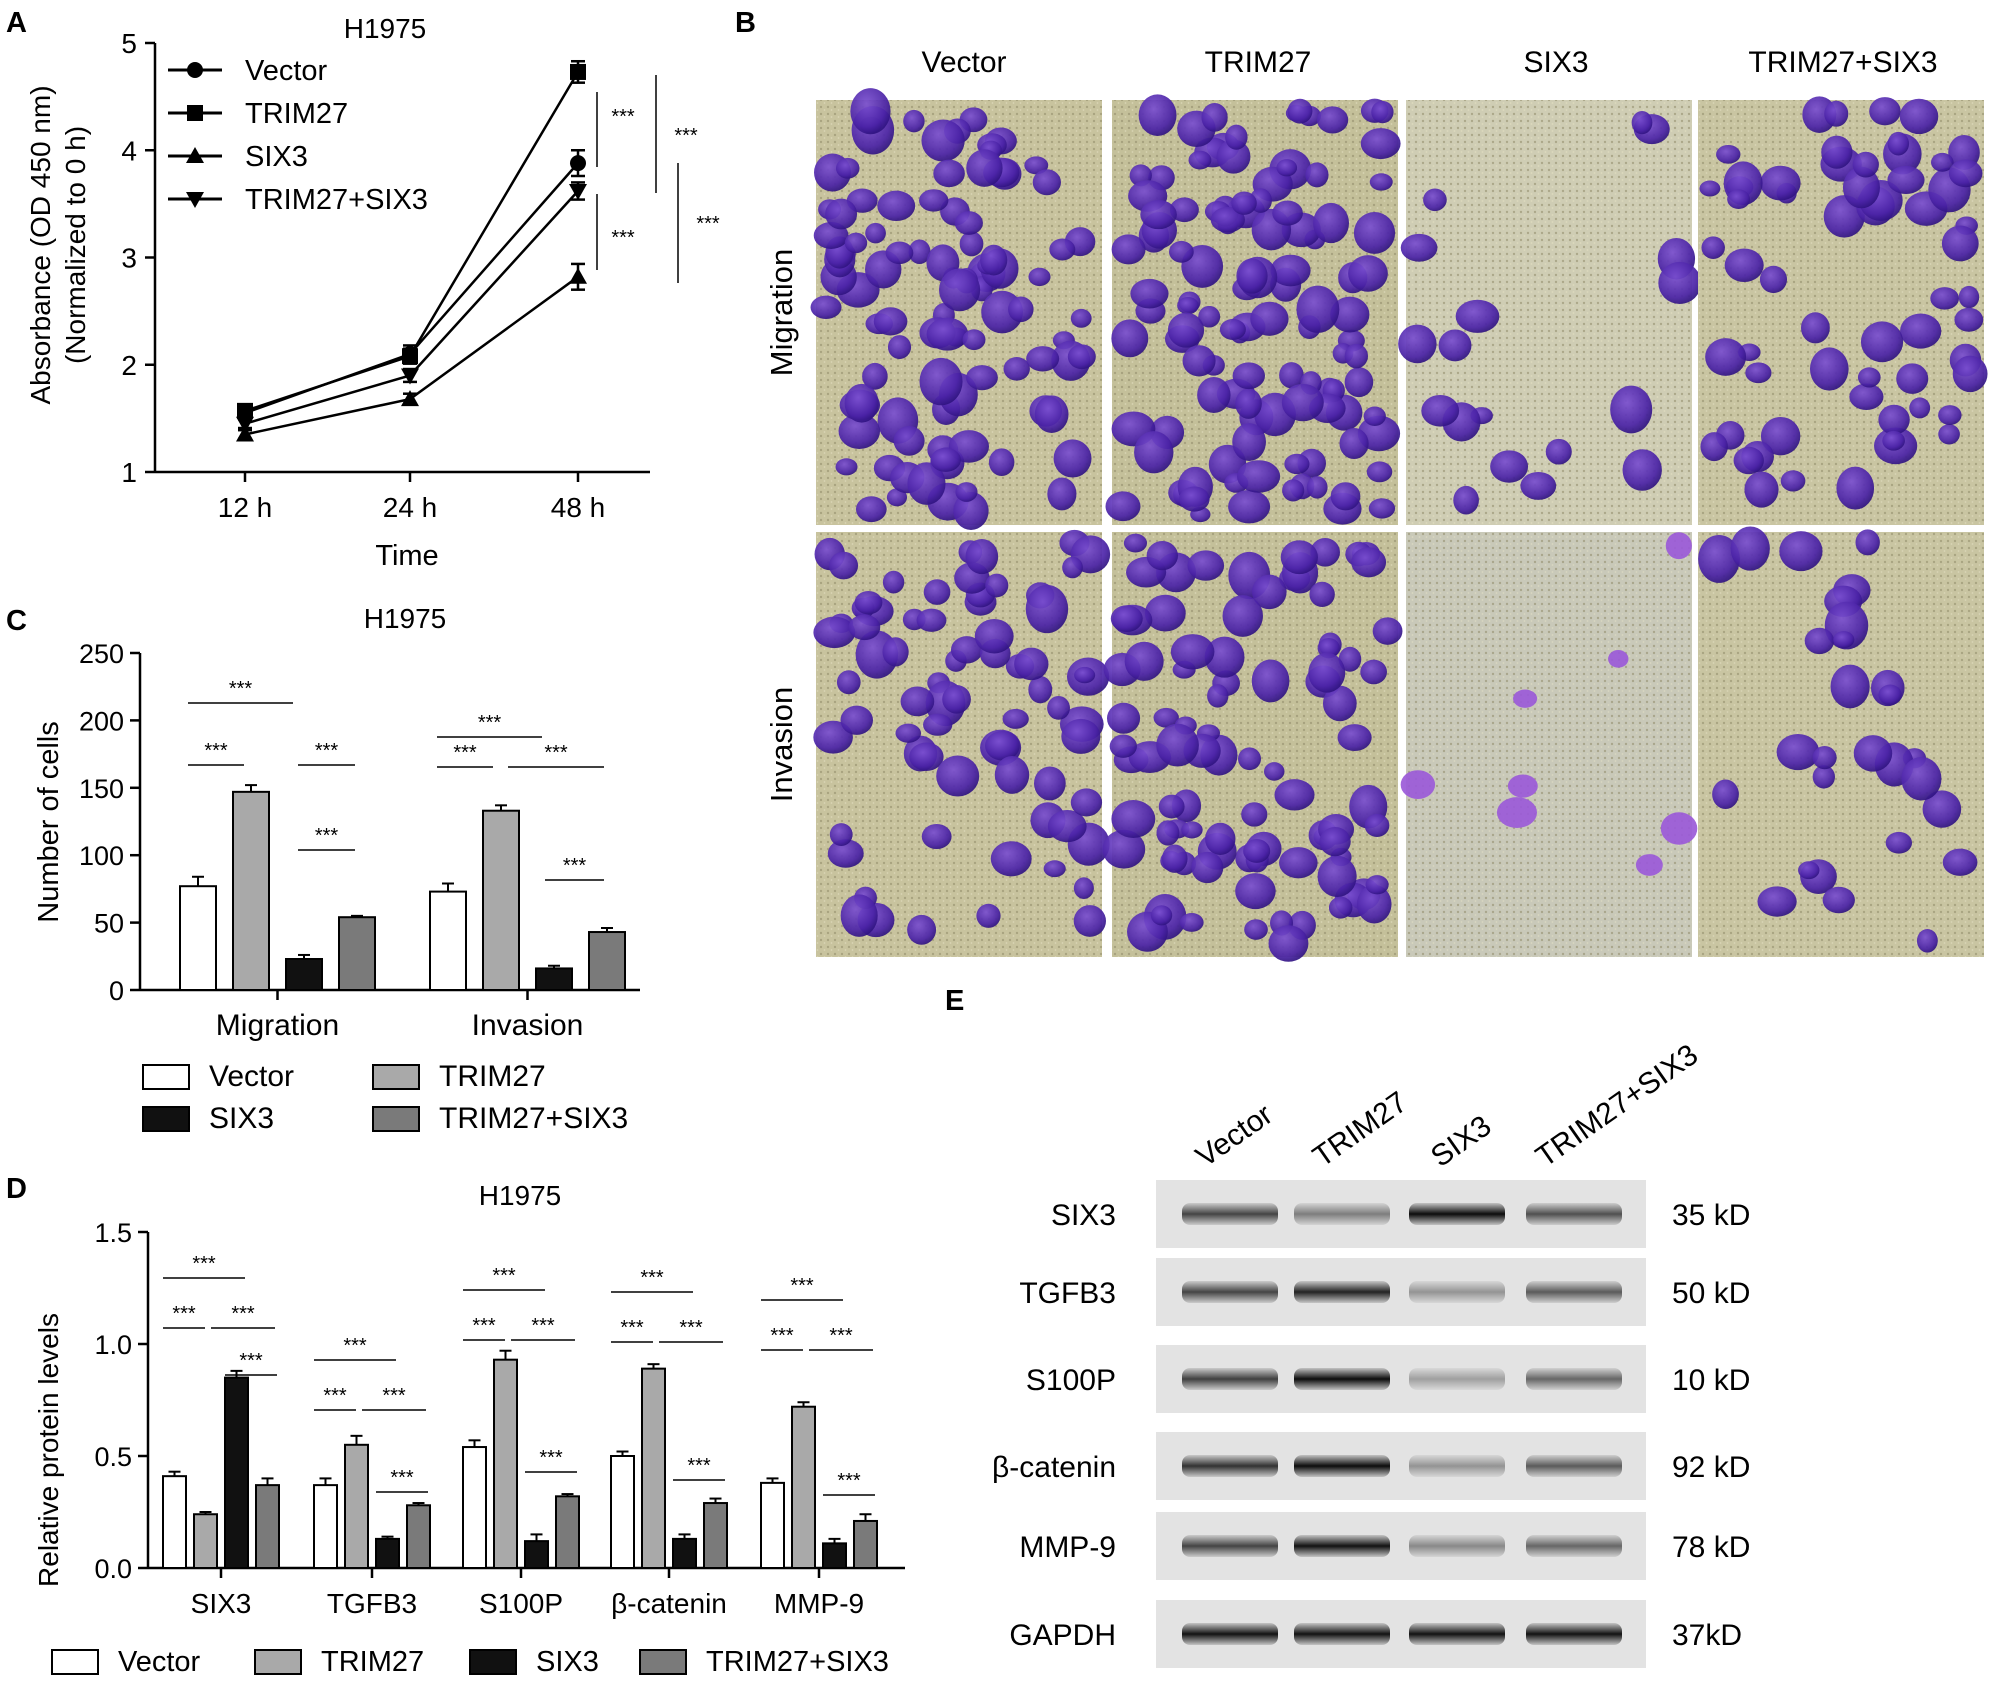 The width and height of the screenshot is (1989, 1690). What do you see at coordinates (129, 150) in the screenshot?
I see `y-tick-label: 4` at bounding box center [129, 150].